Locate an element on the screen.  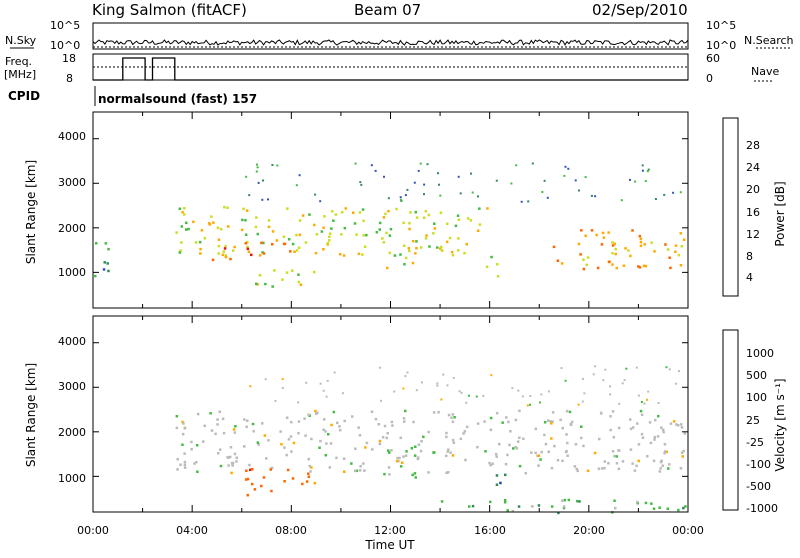
x-tick: 00:00 is located at coordinates (93, 530).